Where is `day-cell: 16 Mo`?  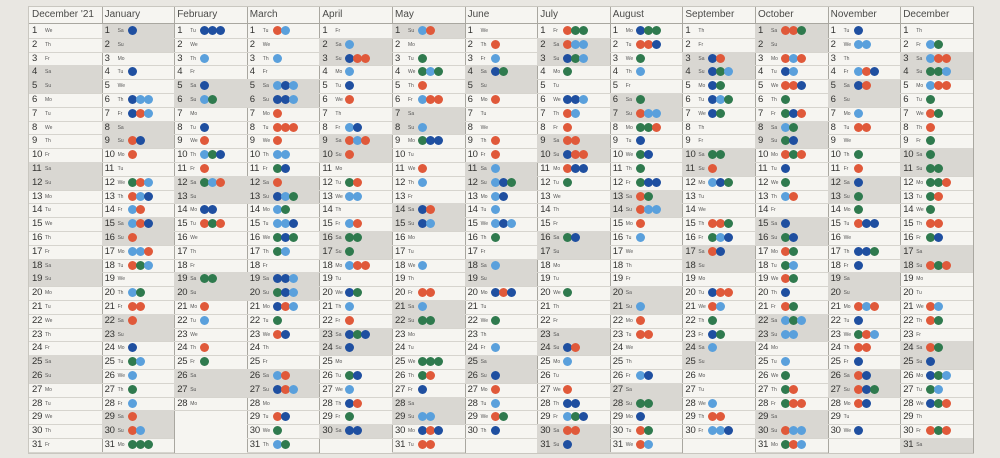 day-cell: 16 Mo is located at coordinates (428, 238).